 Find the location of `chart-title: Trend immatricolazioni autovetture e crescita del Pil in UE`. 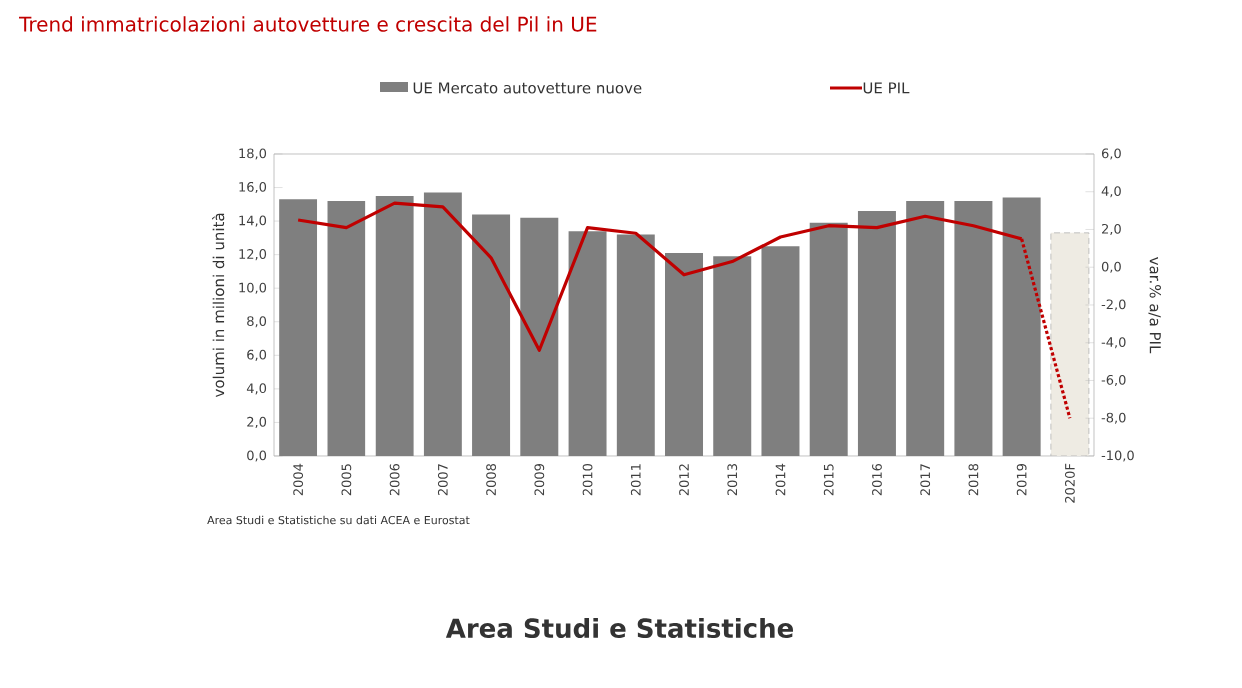

chart-title: Trend immatricolazioni autovetture e crescita del Pil in UE is located at coordinates (308, 24).